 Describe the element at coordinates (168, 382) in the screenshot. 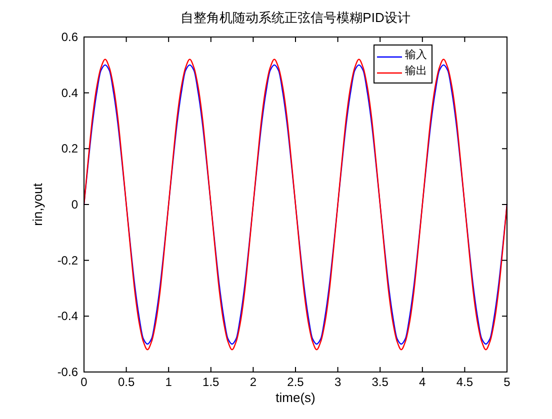

I see `x-tick-label: 1` at that location.